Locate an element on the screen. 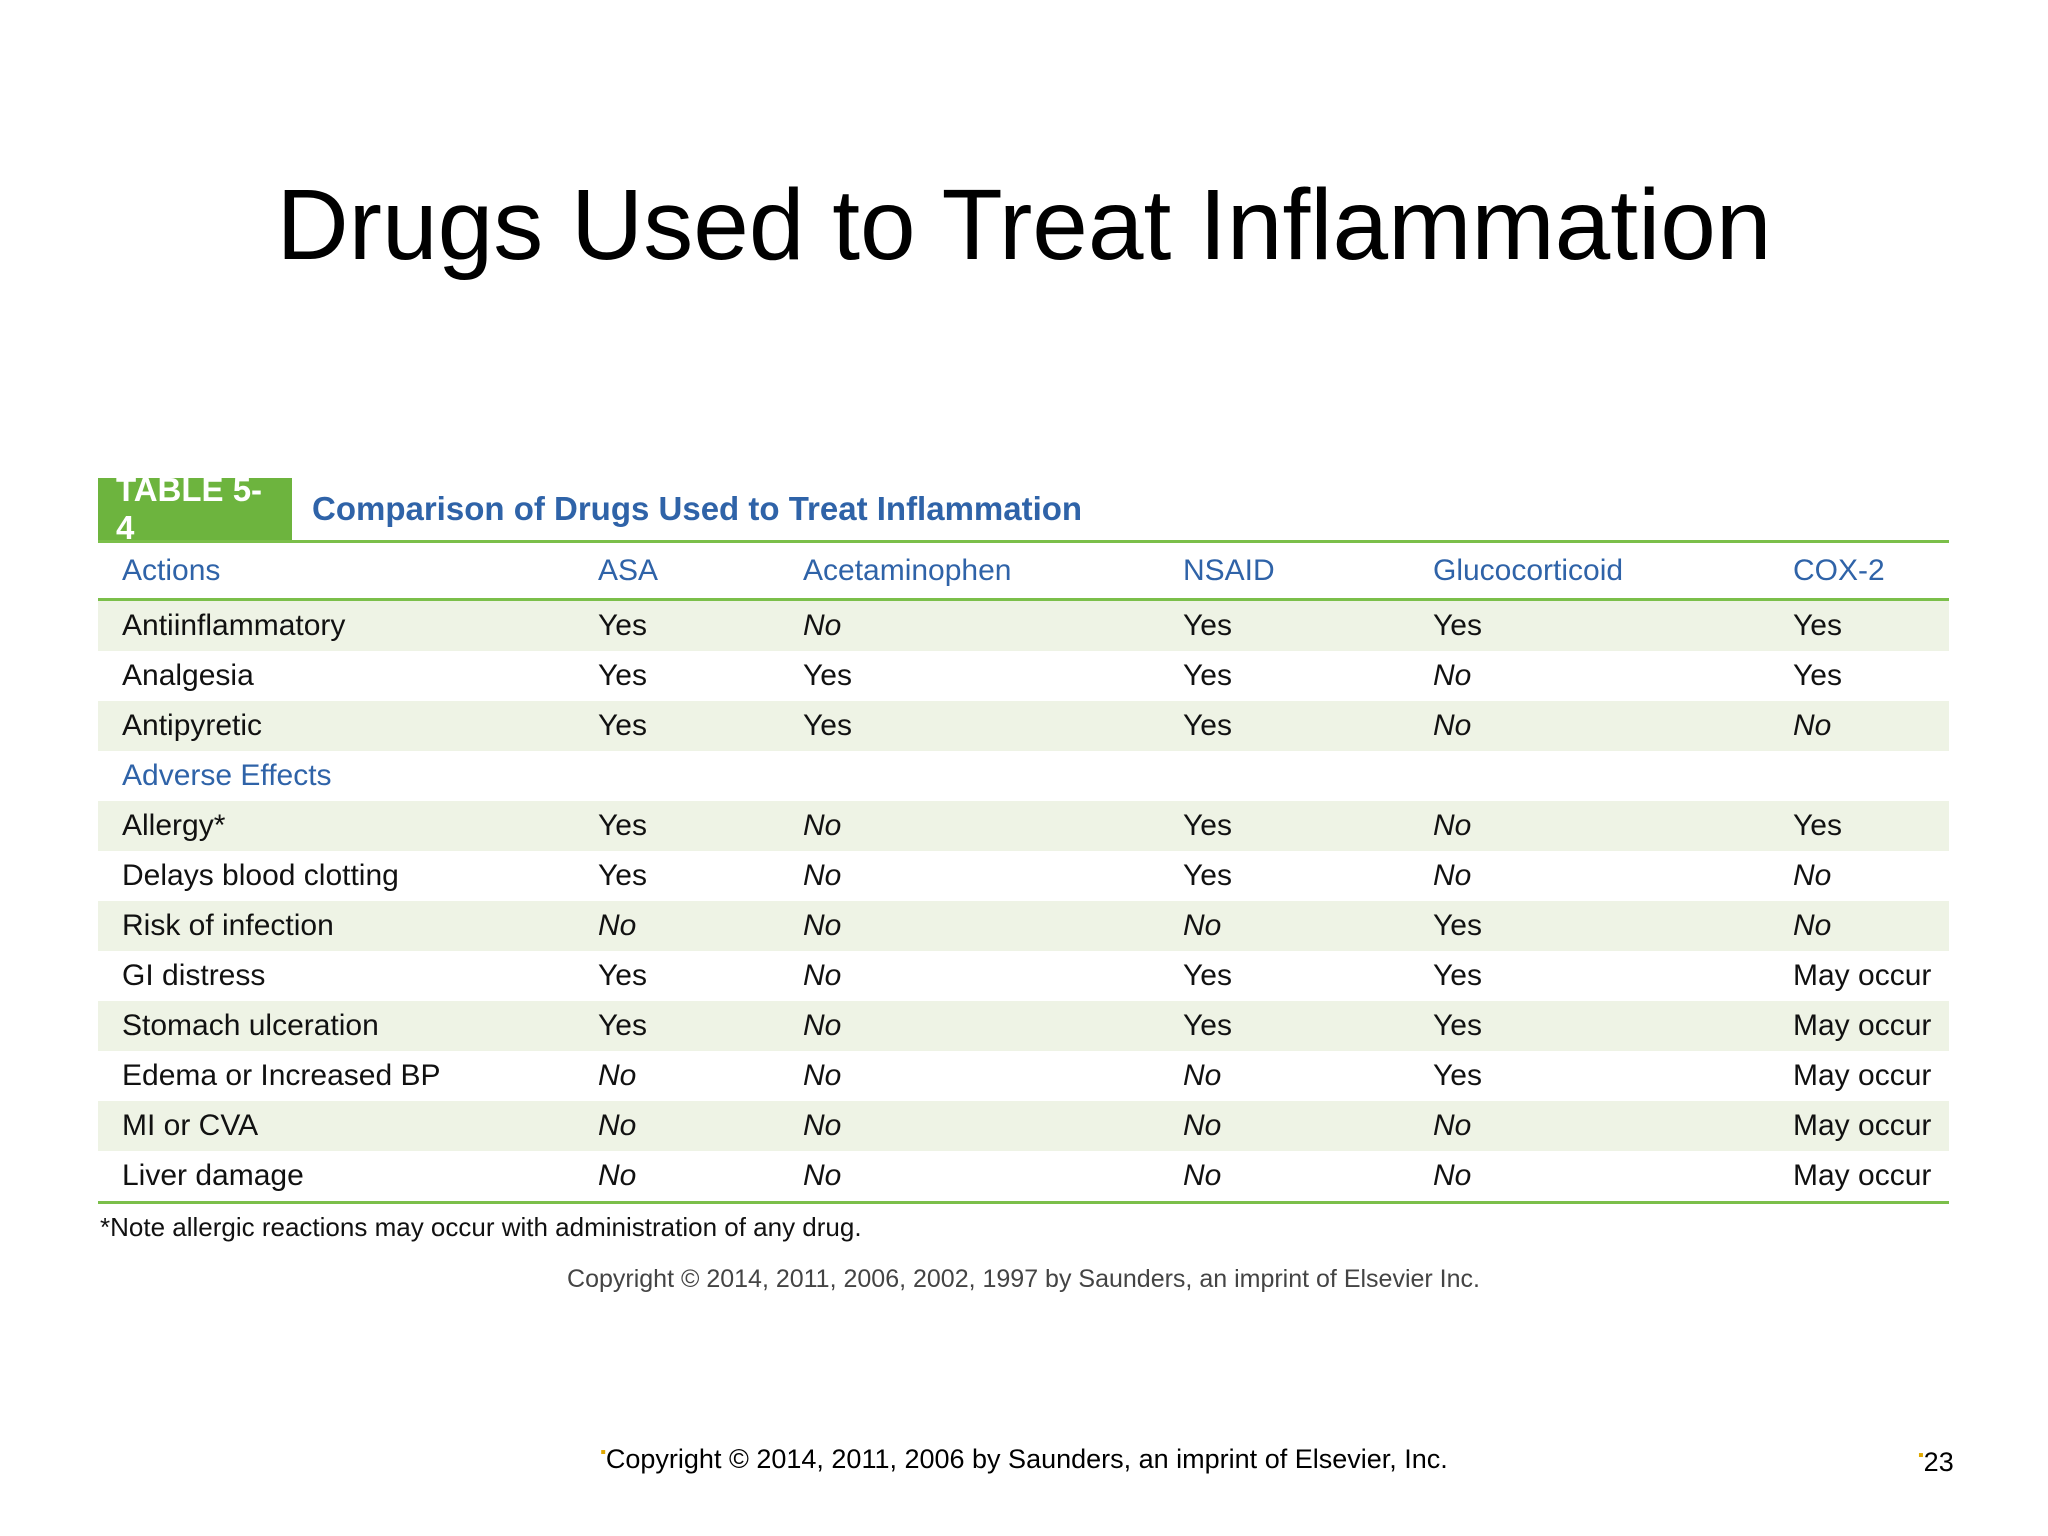  table-row: Liver damage No No No No May occur is located at coordinates (1023, 1177).